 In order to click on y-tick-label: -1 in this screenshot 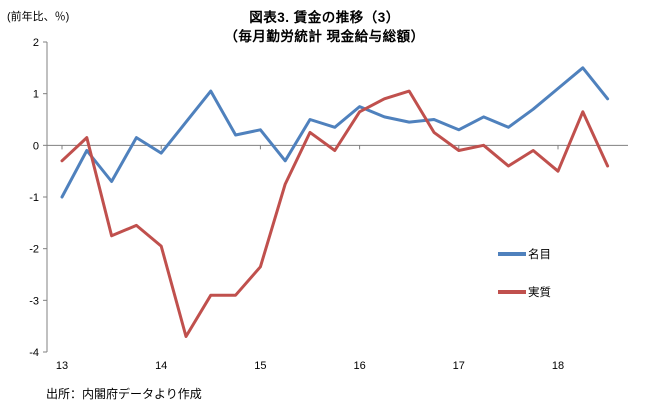, I will do `click(34, 198)`.